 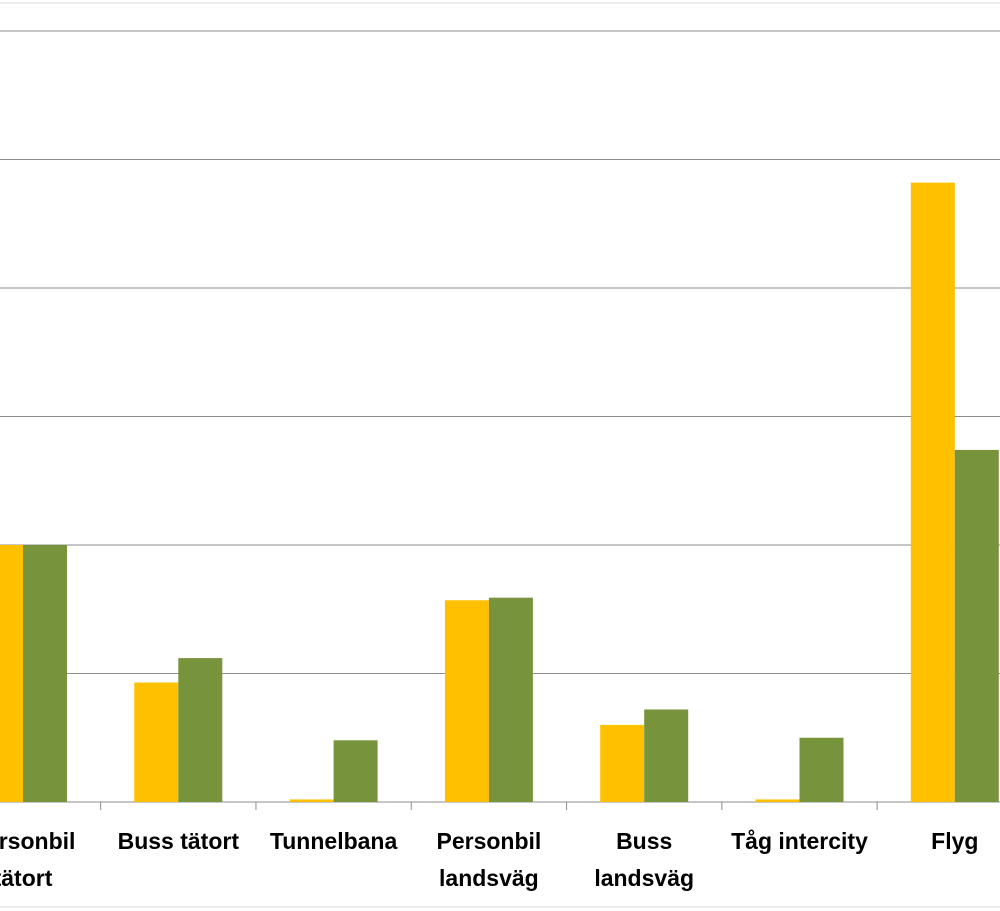 I want to click on x-tick-label: Flyg, so click(x=954, y=841).